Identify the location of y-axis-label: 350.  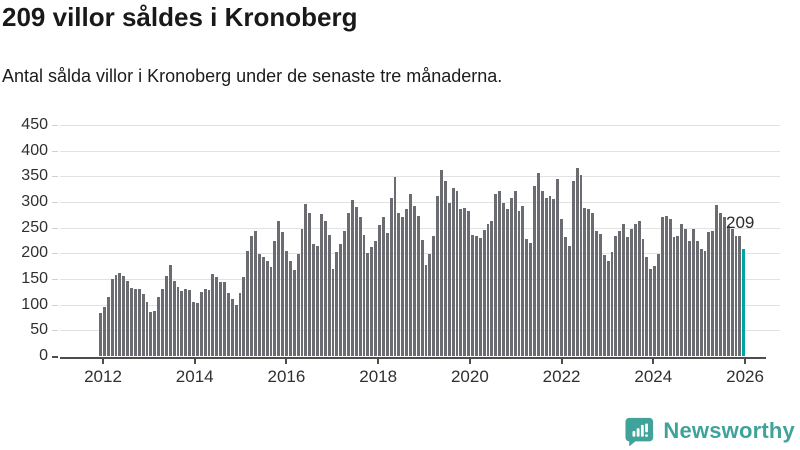
(34, 176).